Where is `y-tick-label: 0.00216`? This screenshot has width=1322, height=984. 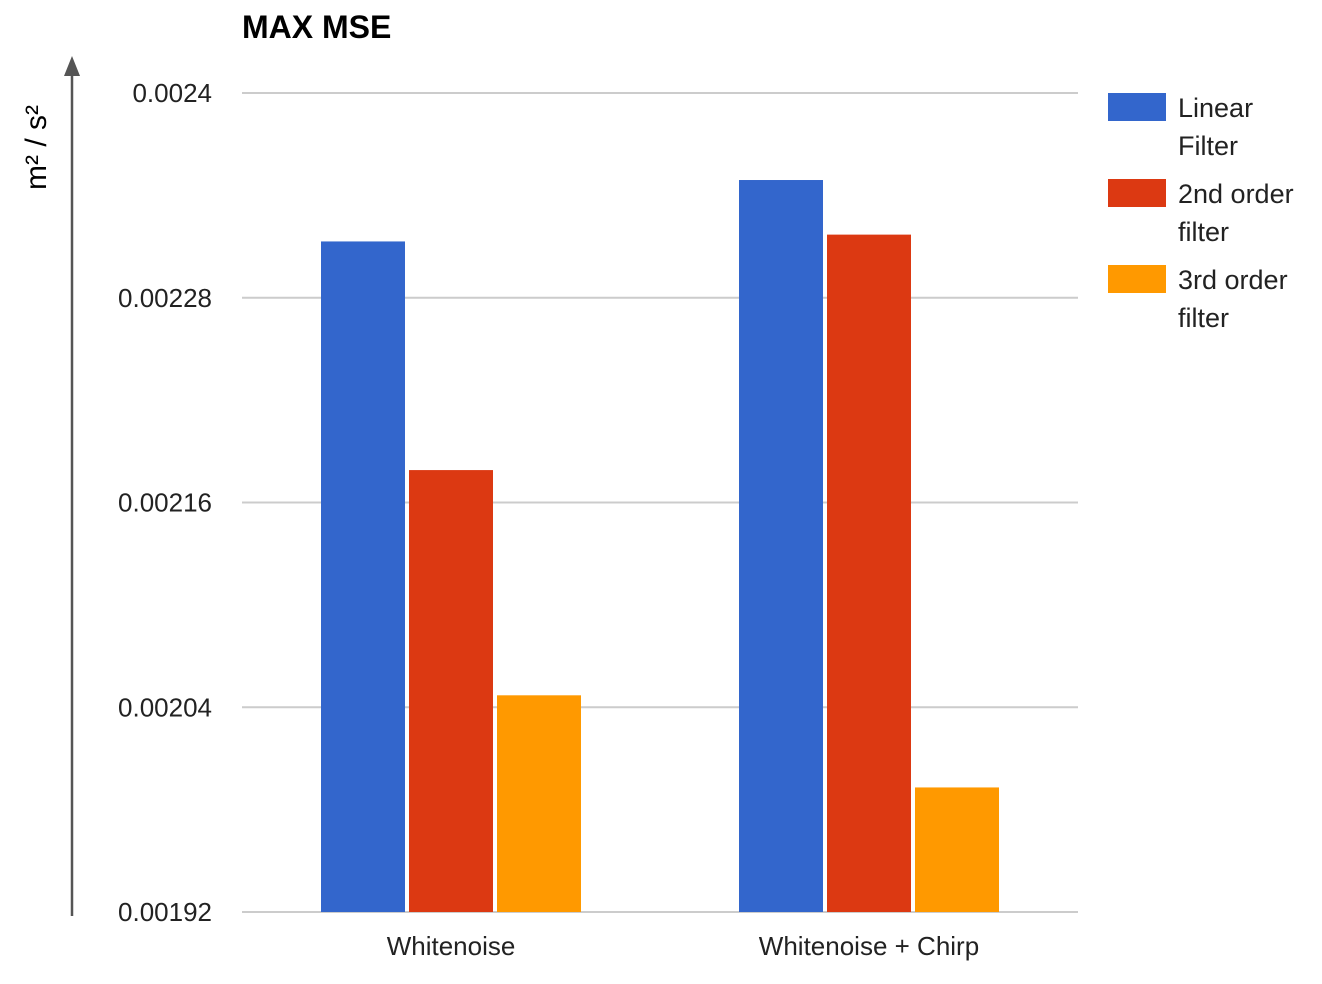
y-tick-label: 0.00216 is located at coordinates (165, 503).